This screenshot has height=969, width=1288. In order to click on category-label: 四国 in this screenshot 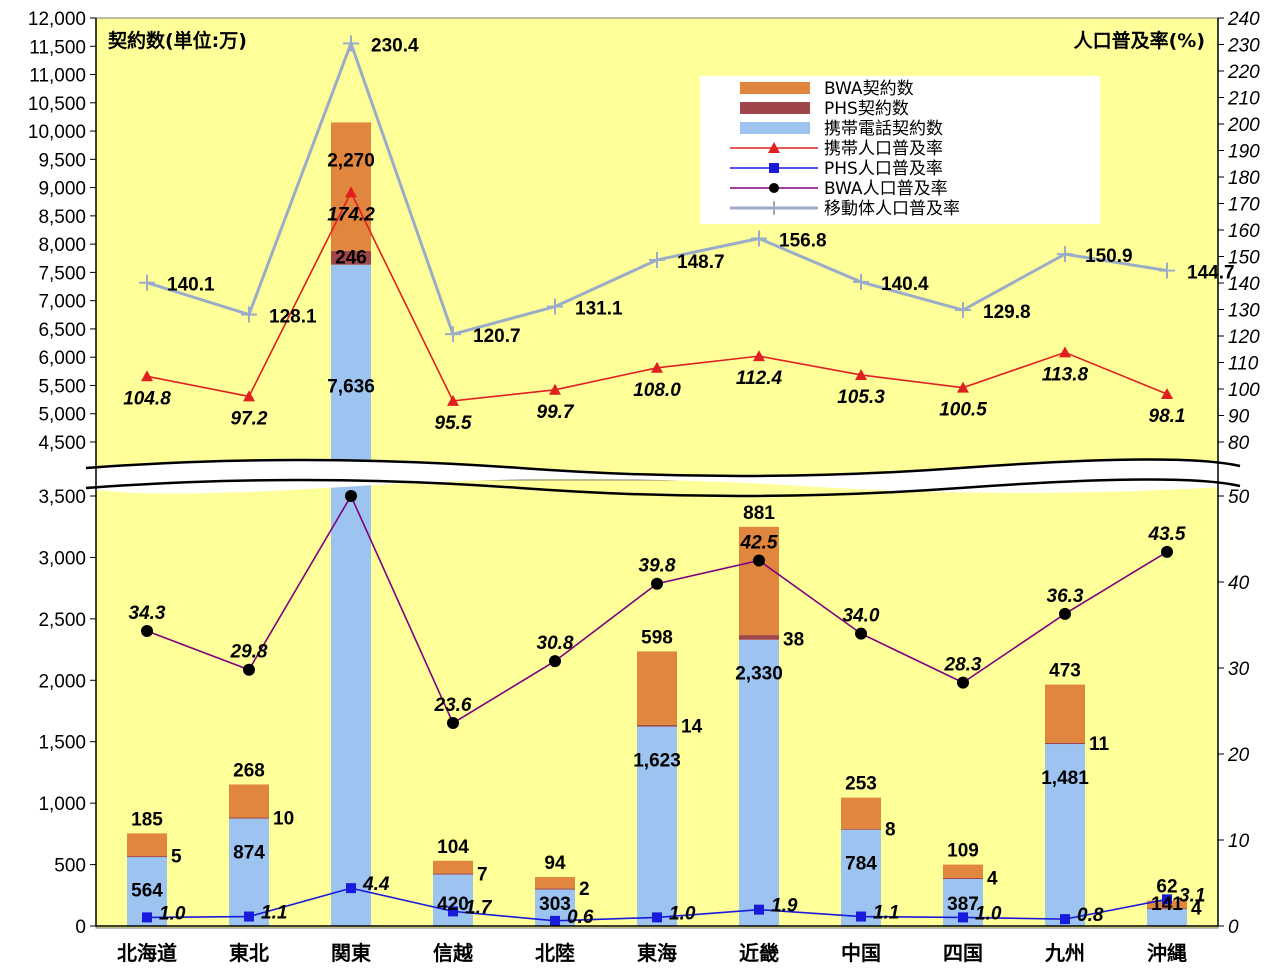, I will do `click(963, 953)`.